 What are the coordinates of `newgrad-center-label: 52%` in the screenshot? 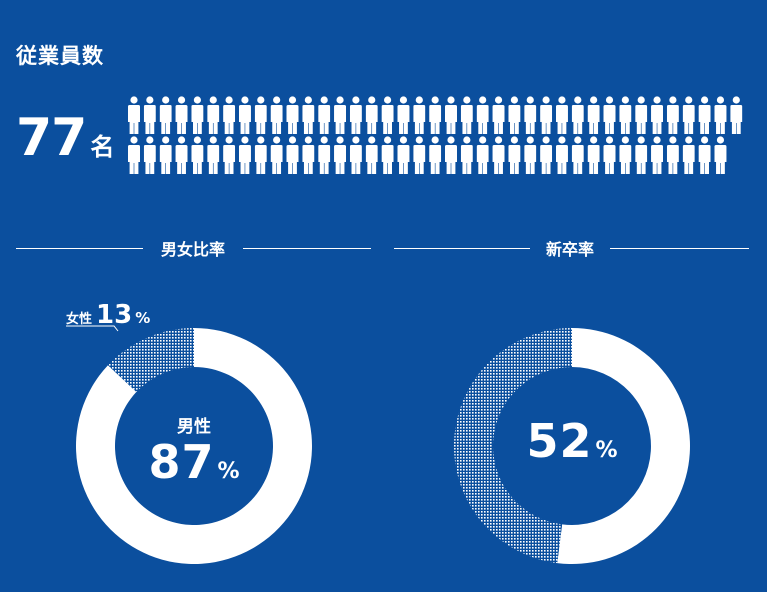 It's located at (572, 441).